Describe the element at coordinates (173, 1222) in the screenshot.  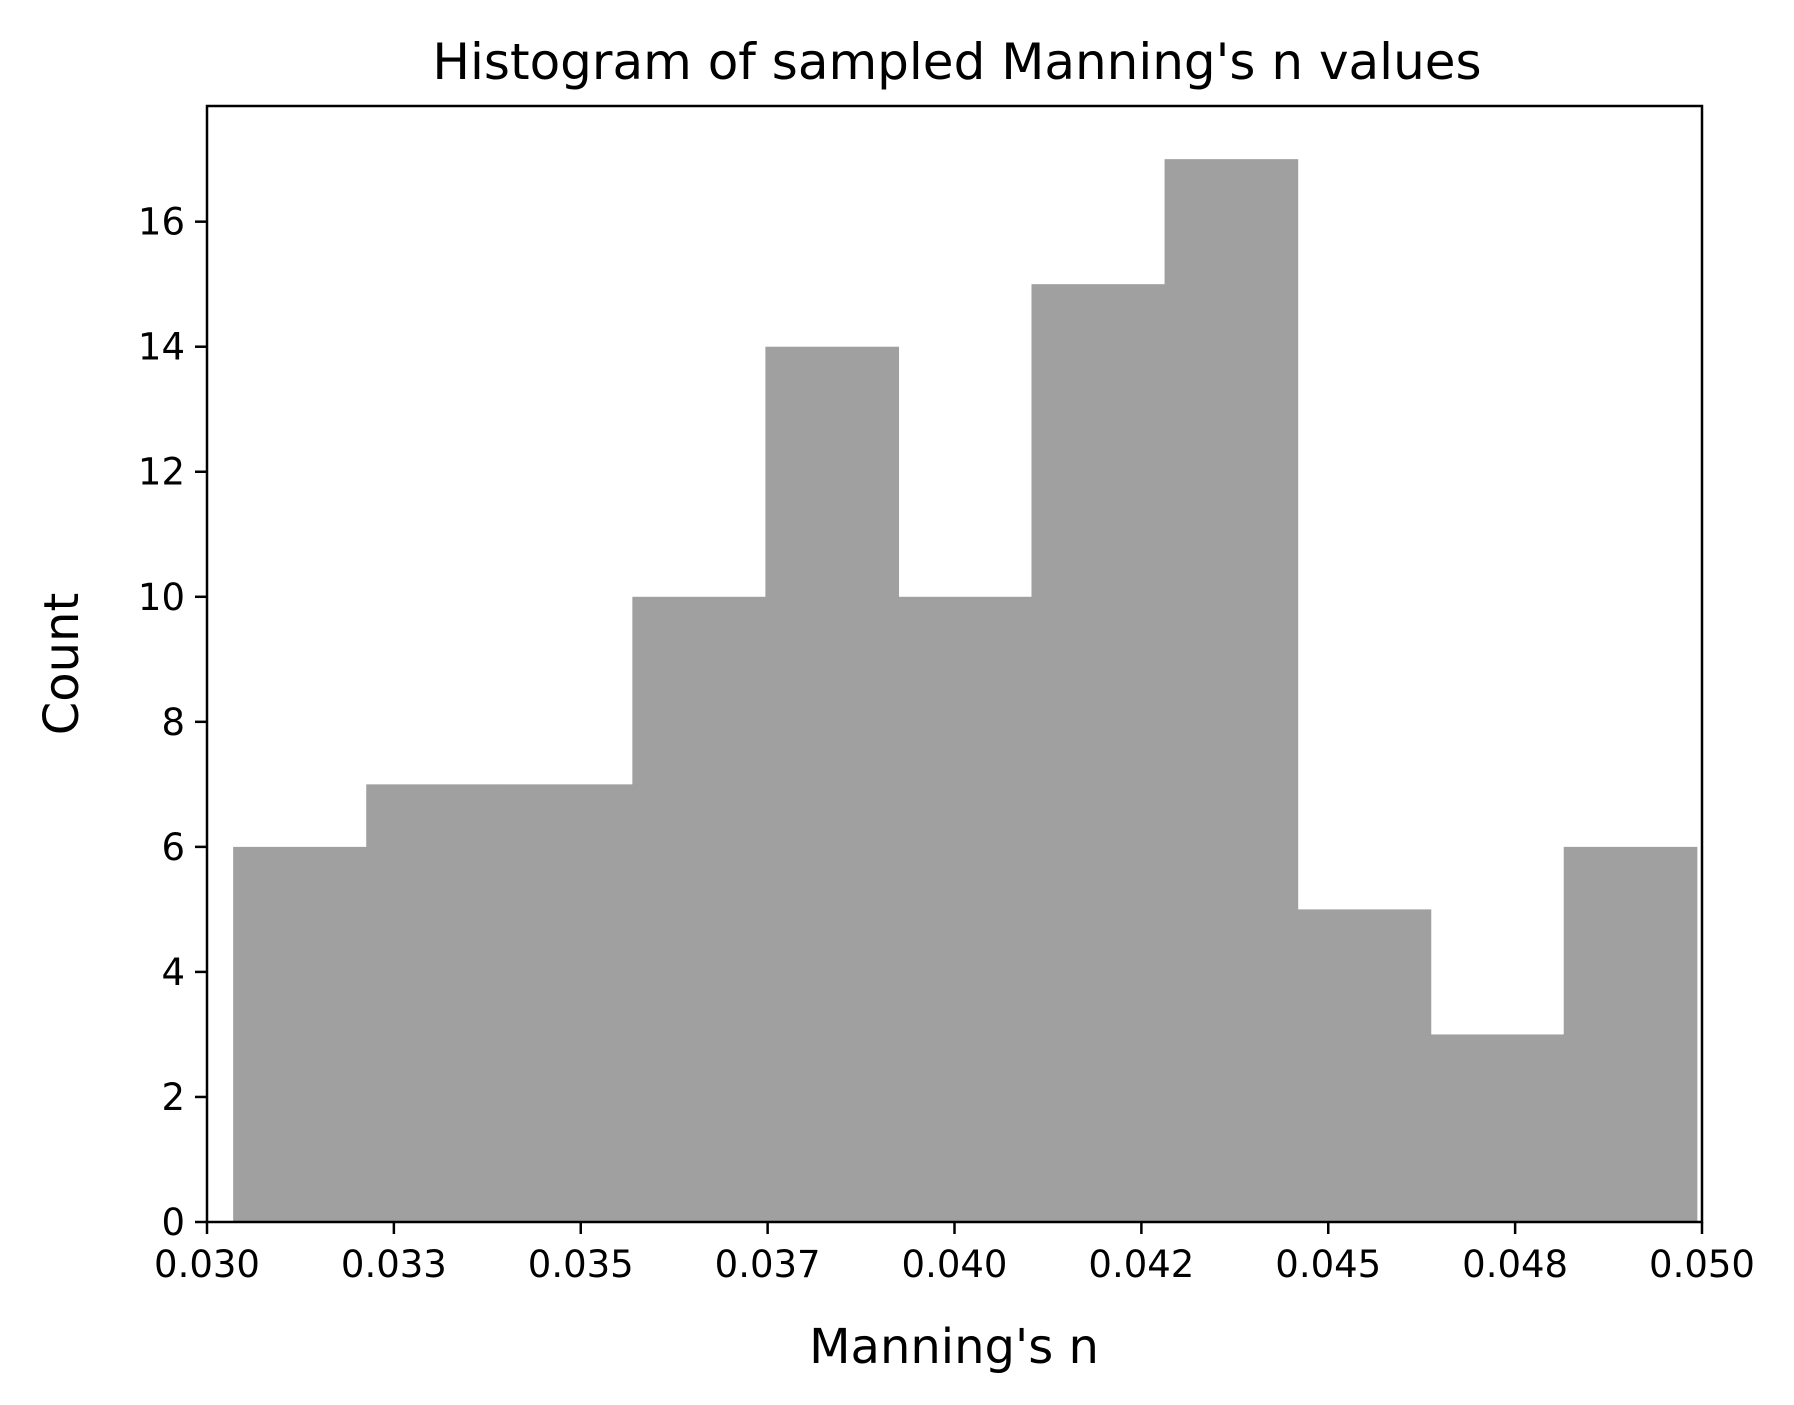
I see `y-tick-label: 0` at that location.